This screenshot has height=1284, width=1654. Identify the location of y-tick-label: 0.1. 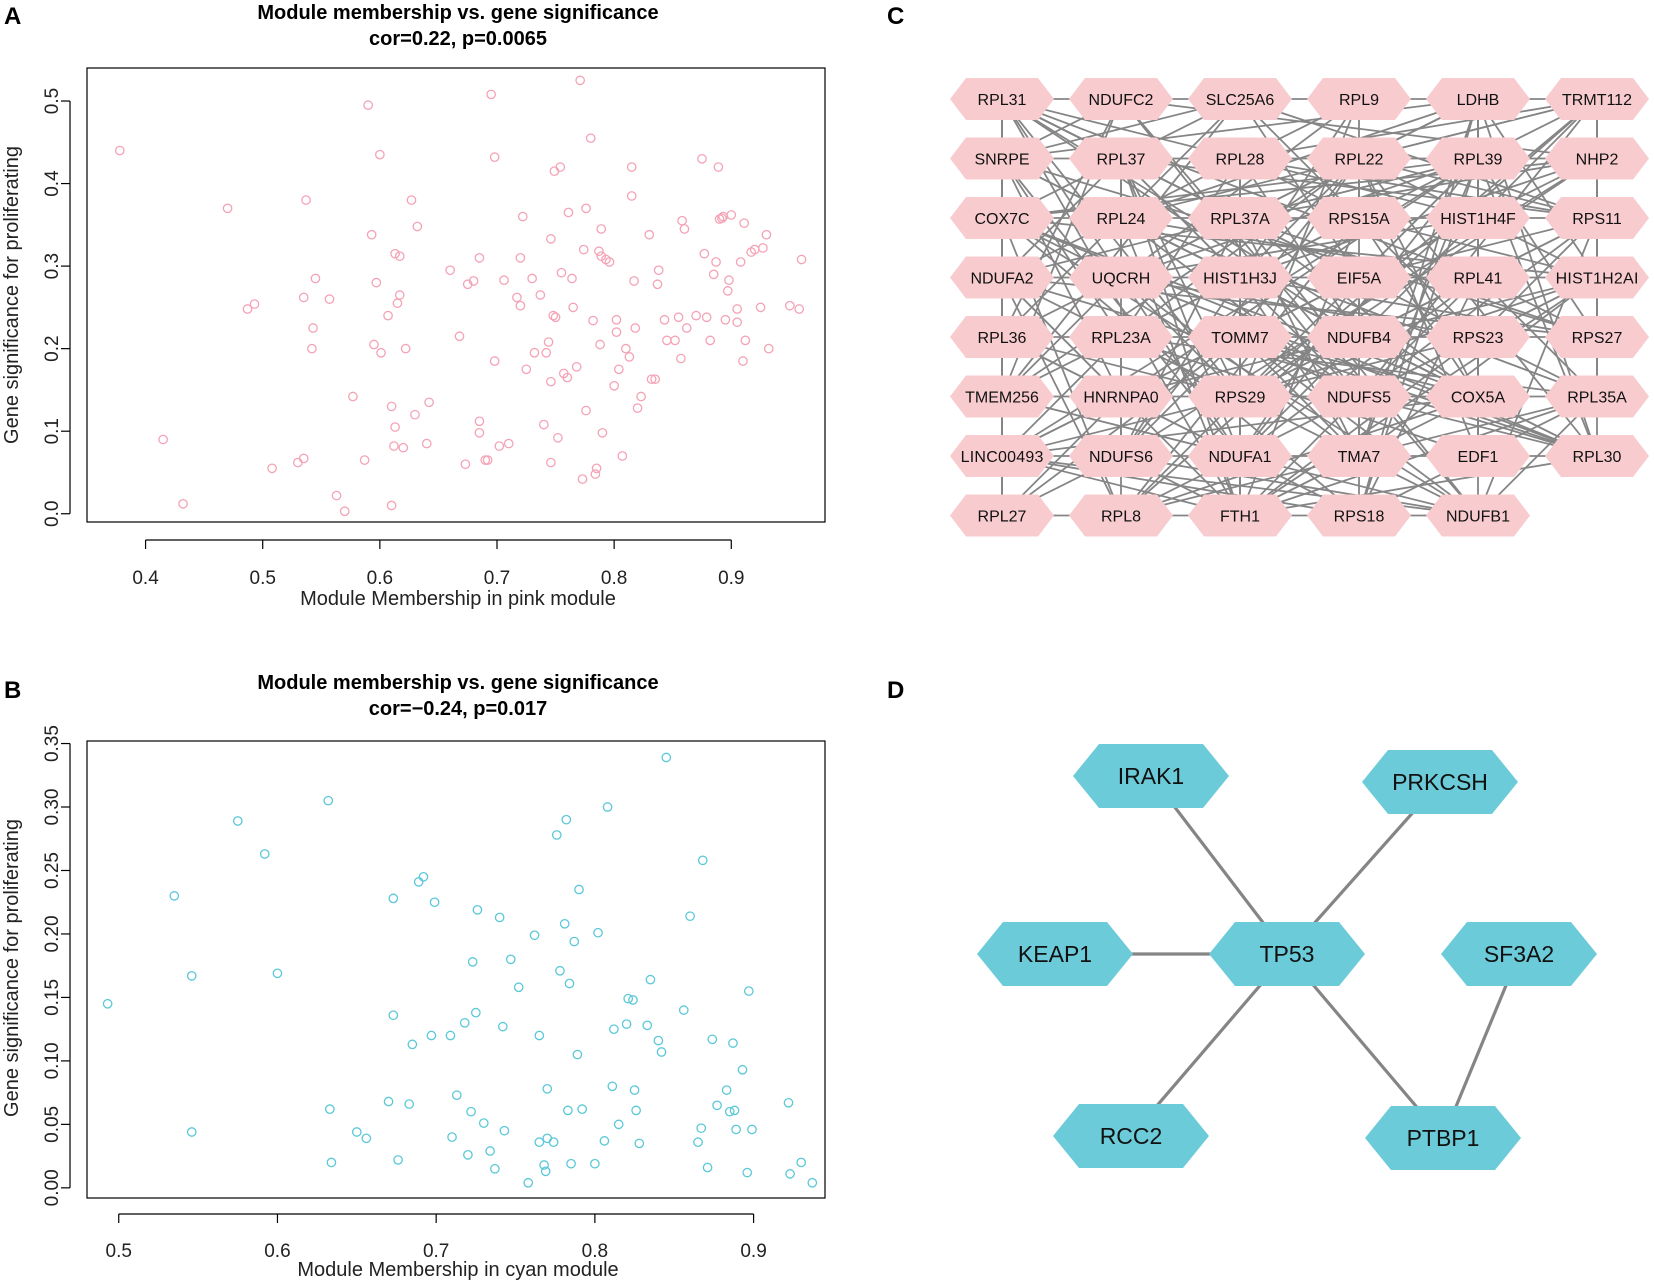
(52, 431).